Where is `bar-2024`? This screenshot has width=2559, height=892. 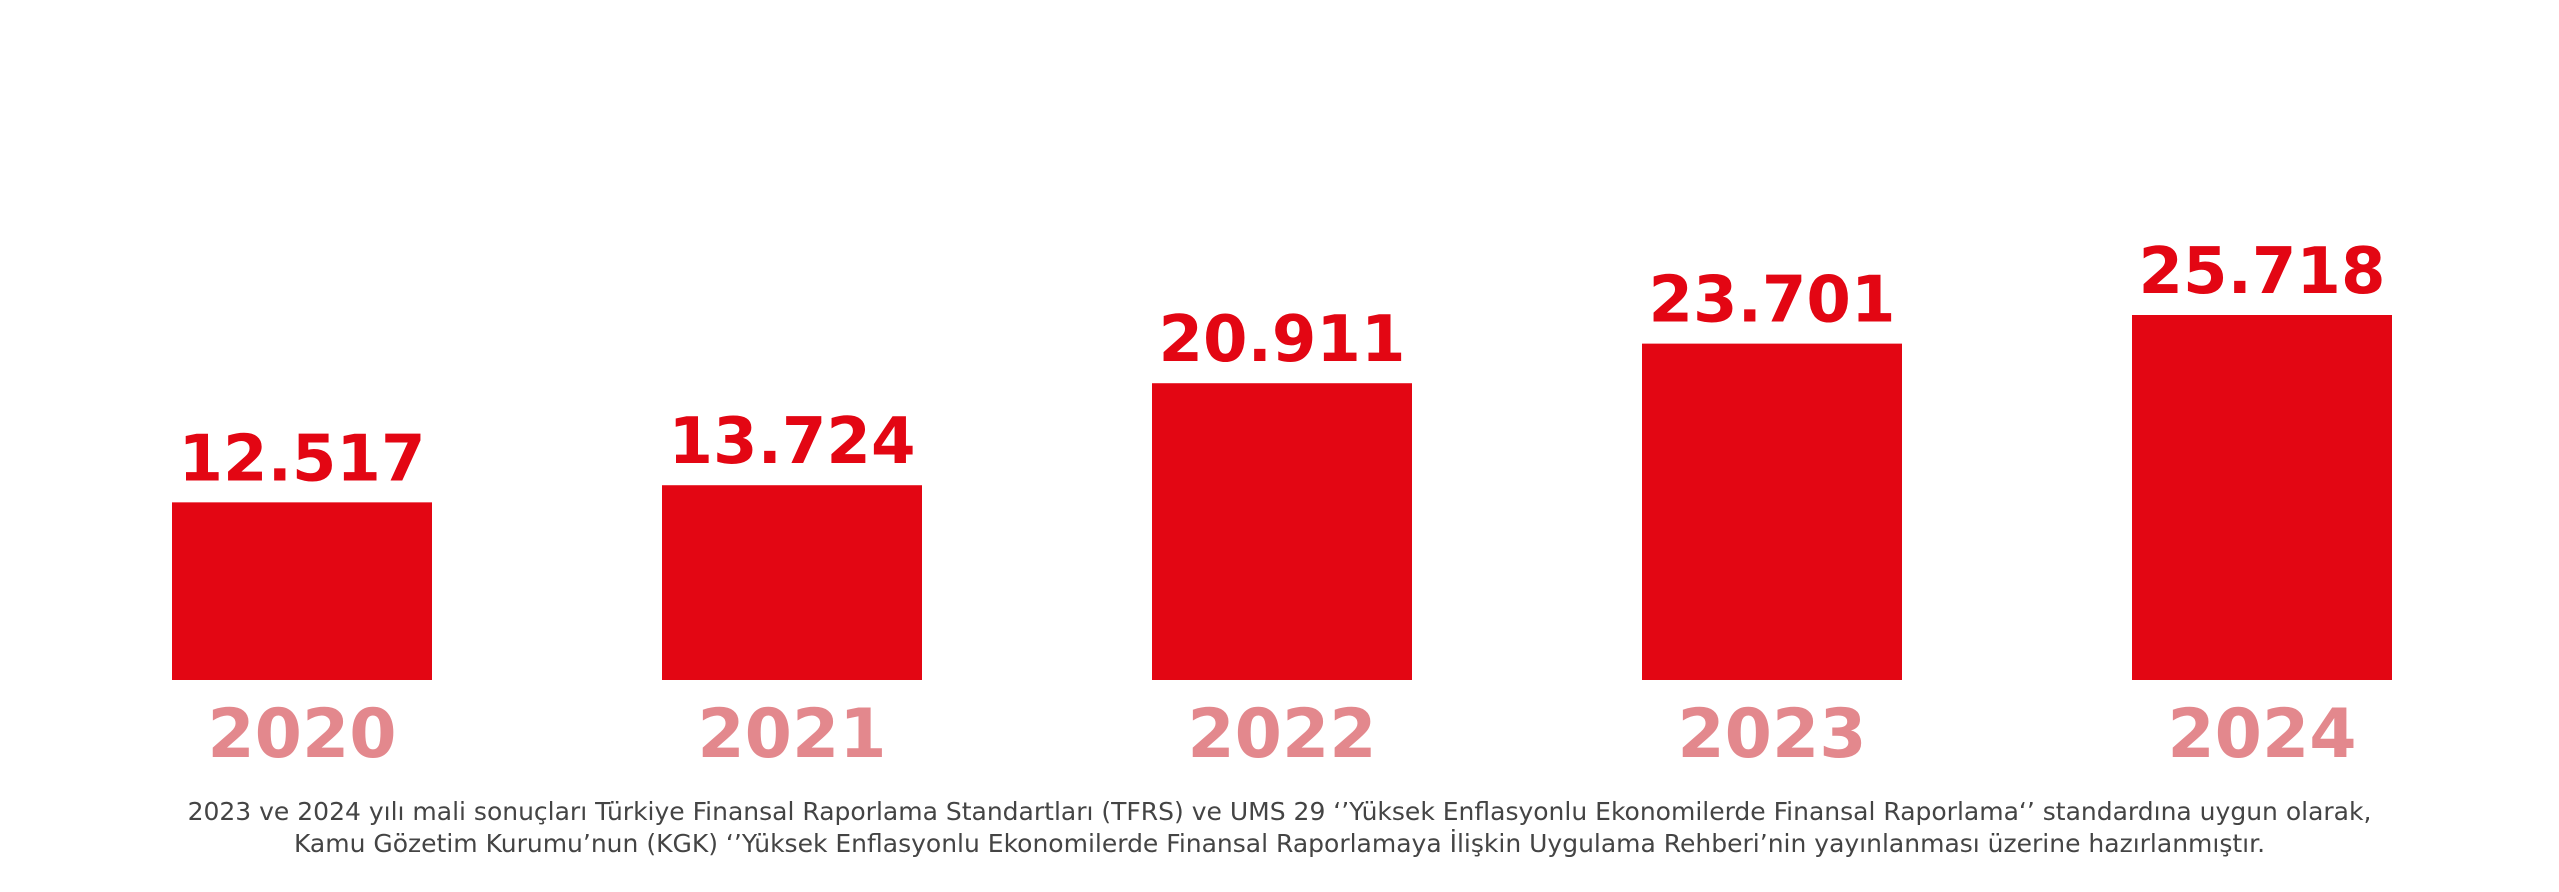 bar-2024 is located at coordinates (2262, 497).